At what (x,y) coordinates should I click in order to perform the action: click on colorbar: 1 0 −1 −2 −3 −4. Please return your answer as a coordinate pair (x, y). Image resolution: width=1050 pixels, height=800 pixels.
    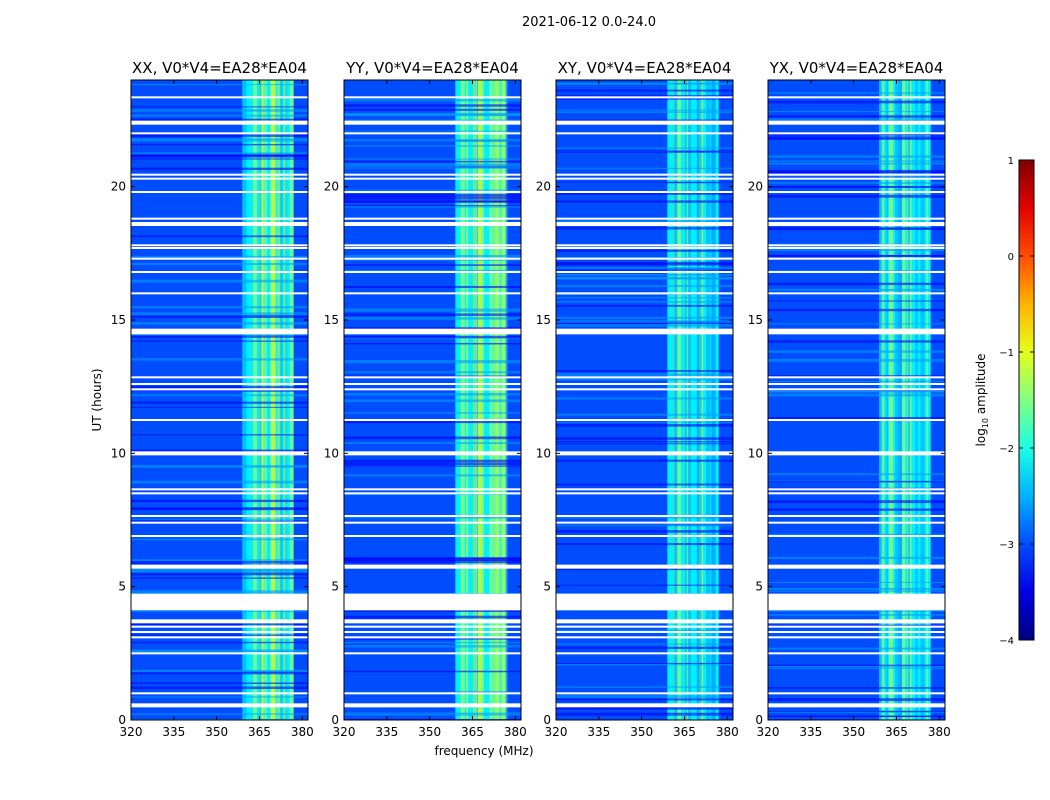
    Looking at the image, I should click on (1017, 401).